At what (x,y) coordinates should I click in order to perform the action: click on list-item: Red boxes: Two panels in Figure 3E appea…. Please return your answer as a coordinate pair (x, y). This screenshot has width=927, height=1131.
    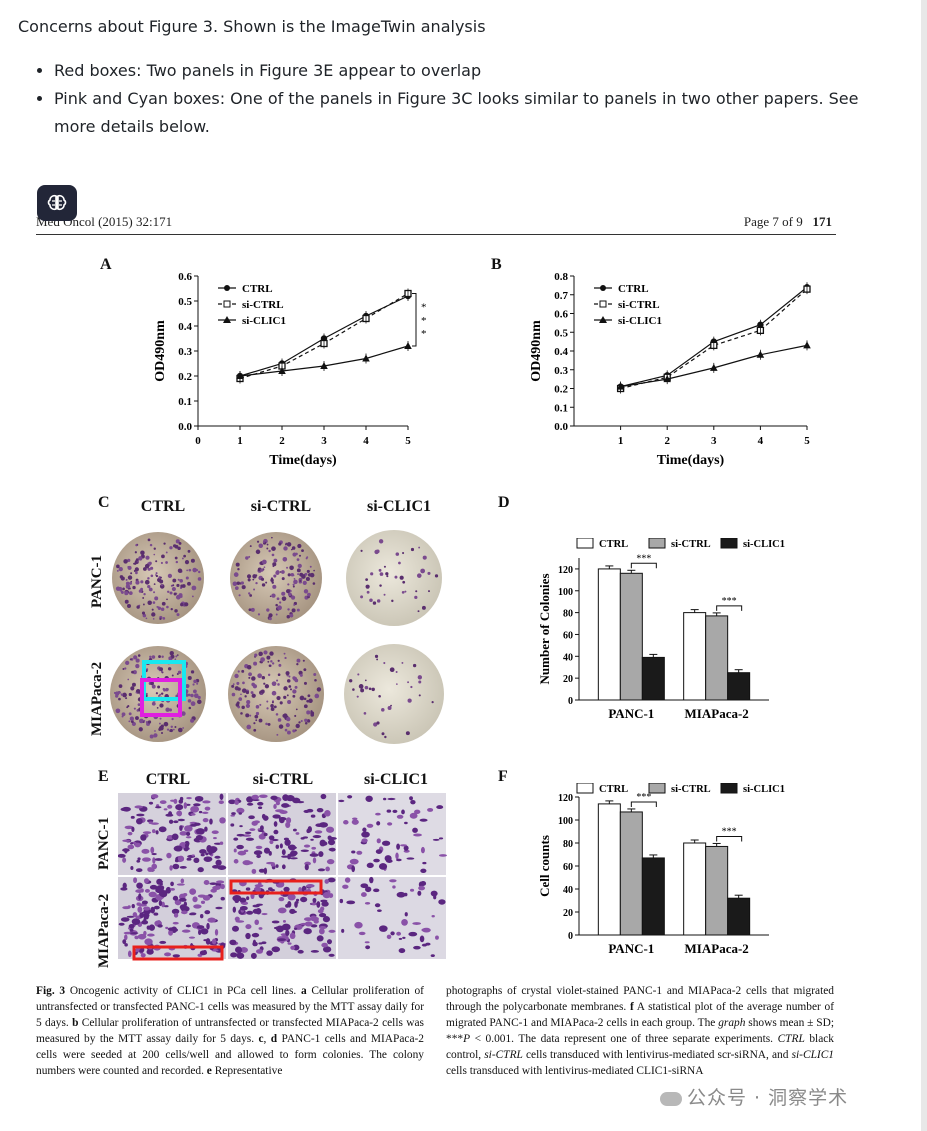
    Looking at the image, I should click on (471, 71).